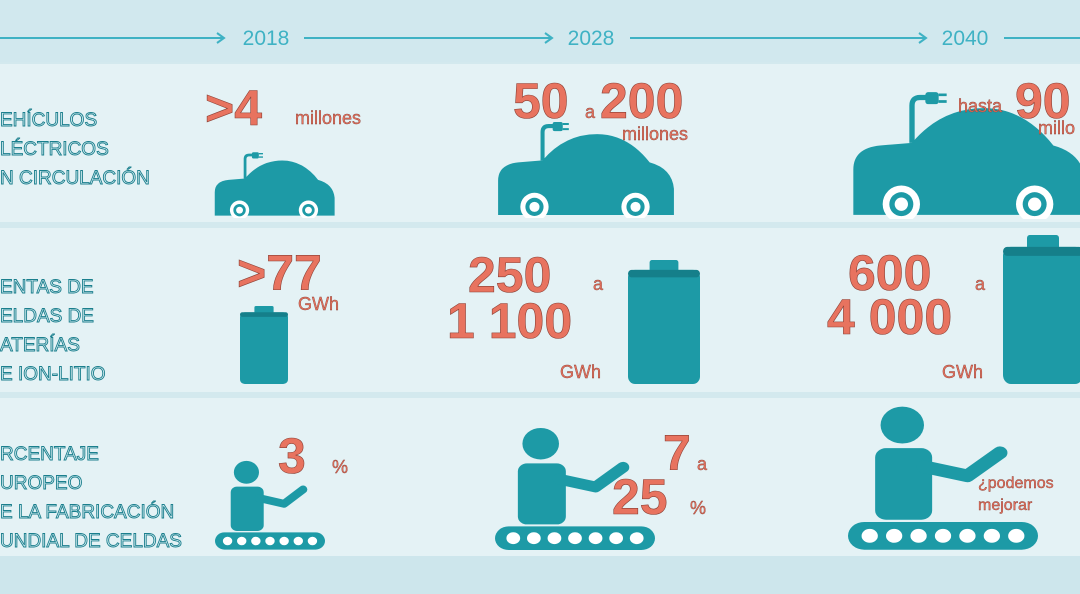 The width and height of the screenshot is (1080, 594). Describe the element at coordinates (889, 317) in the screenshot. I see `value-text: 4 000` at that location.